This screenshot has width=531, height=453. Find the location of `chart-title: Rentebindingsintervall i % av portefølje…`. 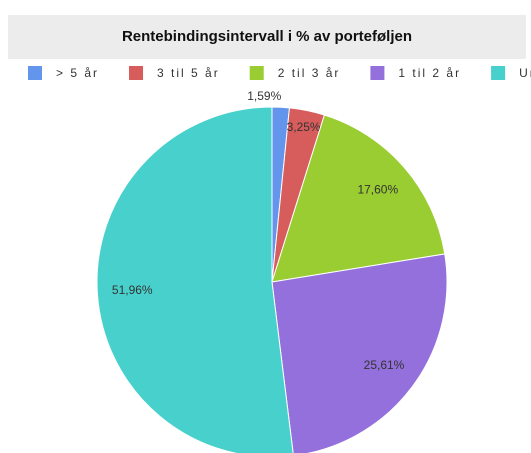

chart-title: Rentebindingsintervall i % av portefølje… is located at coordinates (267, 36).